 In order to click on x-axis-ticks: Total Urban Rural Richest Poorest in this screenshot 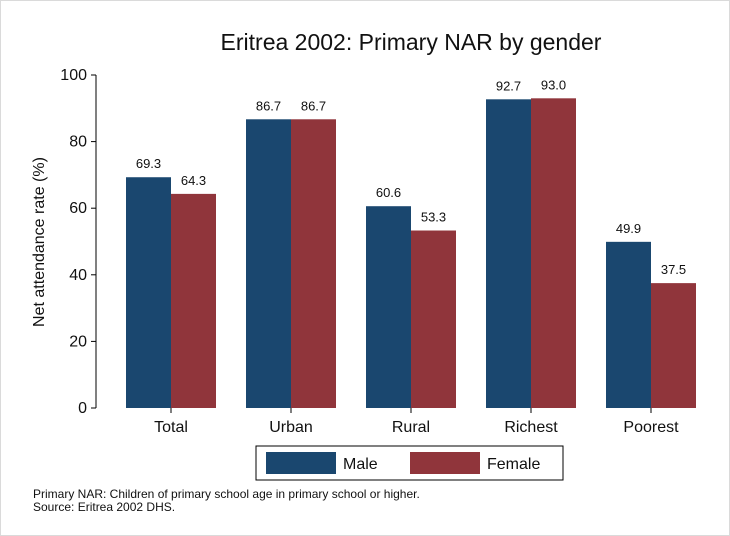, I will do `click(416, 422)`.